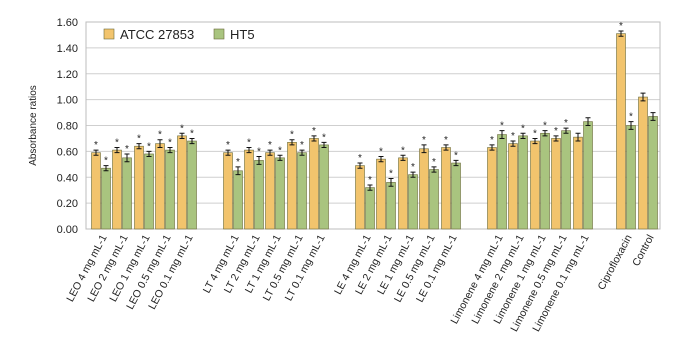 Image resolution: width=681 pixels, height=341 pixels. What do you see at coordinates (33, 125) in the screenshot?
I see `y-axis-title: Absorbance ratios` at bounding box center [33, 125].